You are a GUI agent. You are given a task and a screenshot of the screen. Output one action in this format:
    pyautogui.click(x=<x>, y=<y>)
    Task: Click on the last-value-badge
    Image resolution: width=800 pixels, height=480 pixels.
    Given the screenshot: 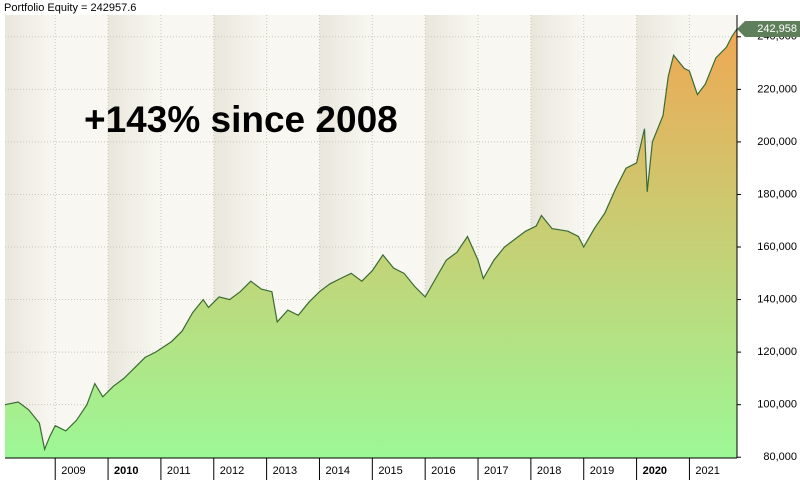 What is the action you would take?
    pyautogui.click(x=768, y=29)
    